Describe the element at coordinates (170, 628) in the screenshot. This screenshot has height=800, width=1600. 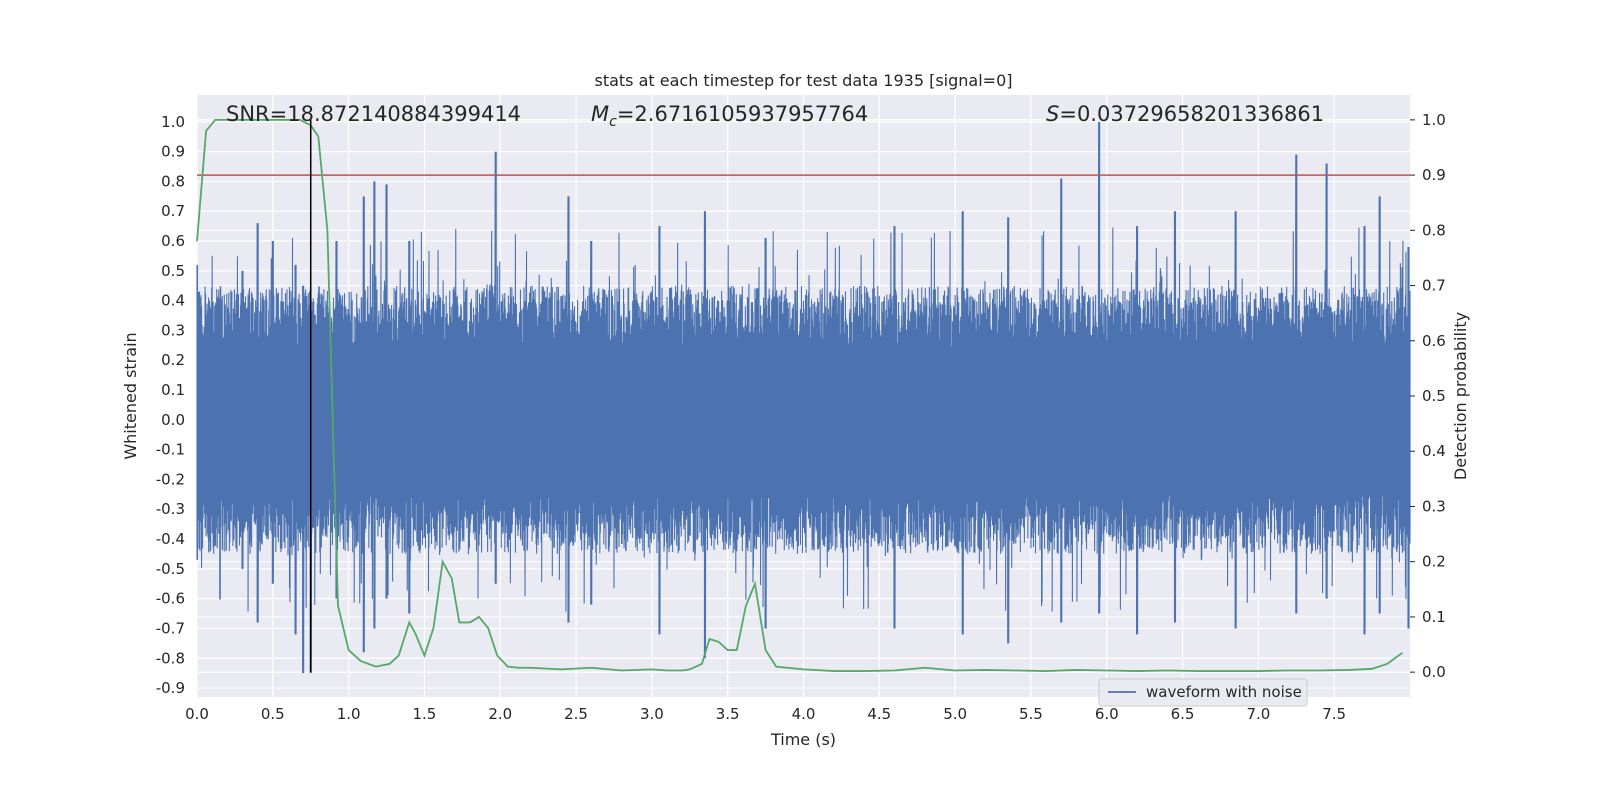
I see `y-tick-label: -0.7` at that location.